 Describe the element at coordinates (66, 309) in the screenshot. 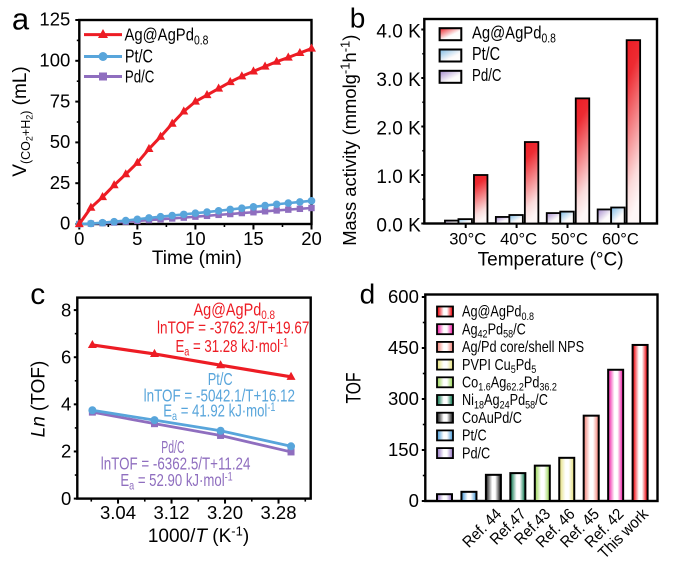

I see `svg-text: 8` at that location.